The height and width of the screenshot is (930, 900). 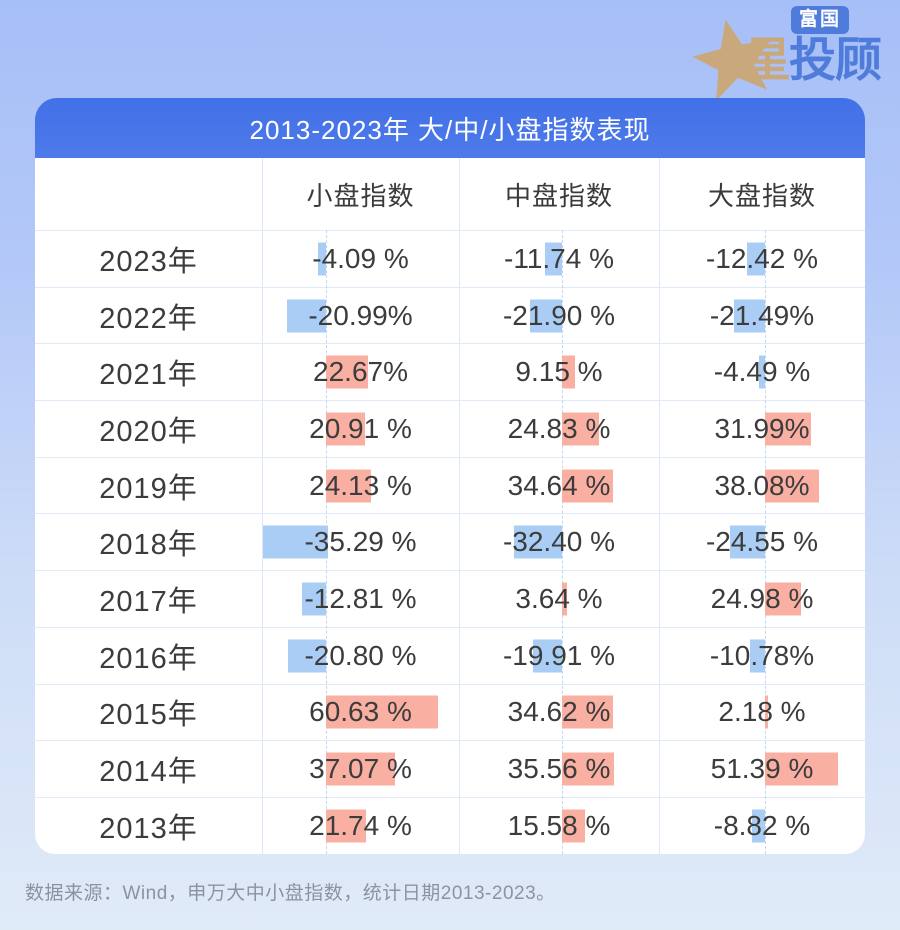 I want to click on value-cell-mid-cap: 34.62 %, so click(x=559, y=713).